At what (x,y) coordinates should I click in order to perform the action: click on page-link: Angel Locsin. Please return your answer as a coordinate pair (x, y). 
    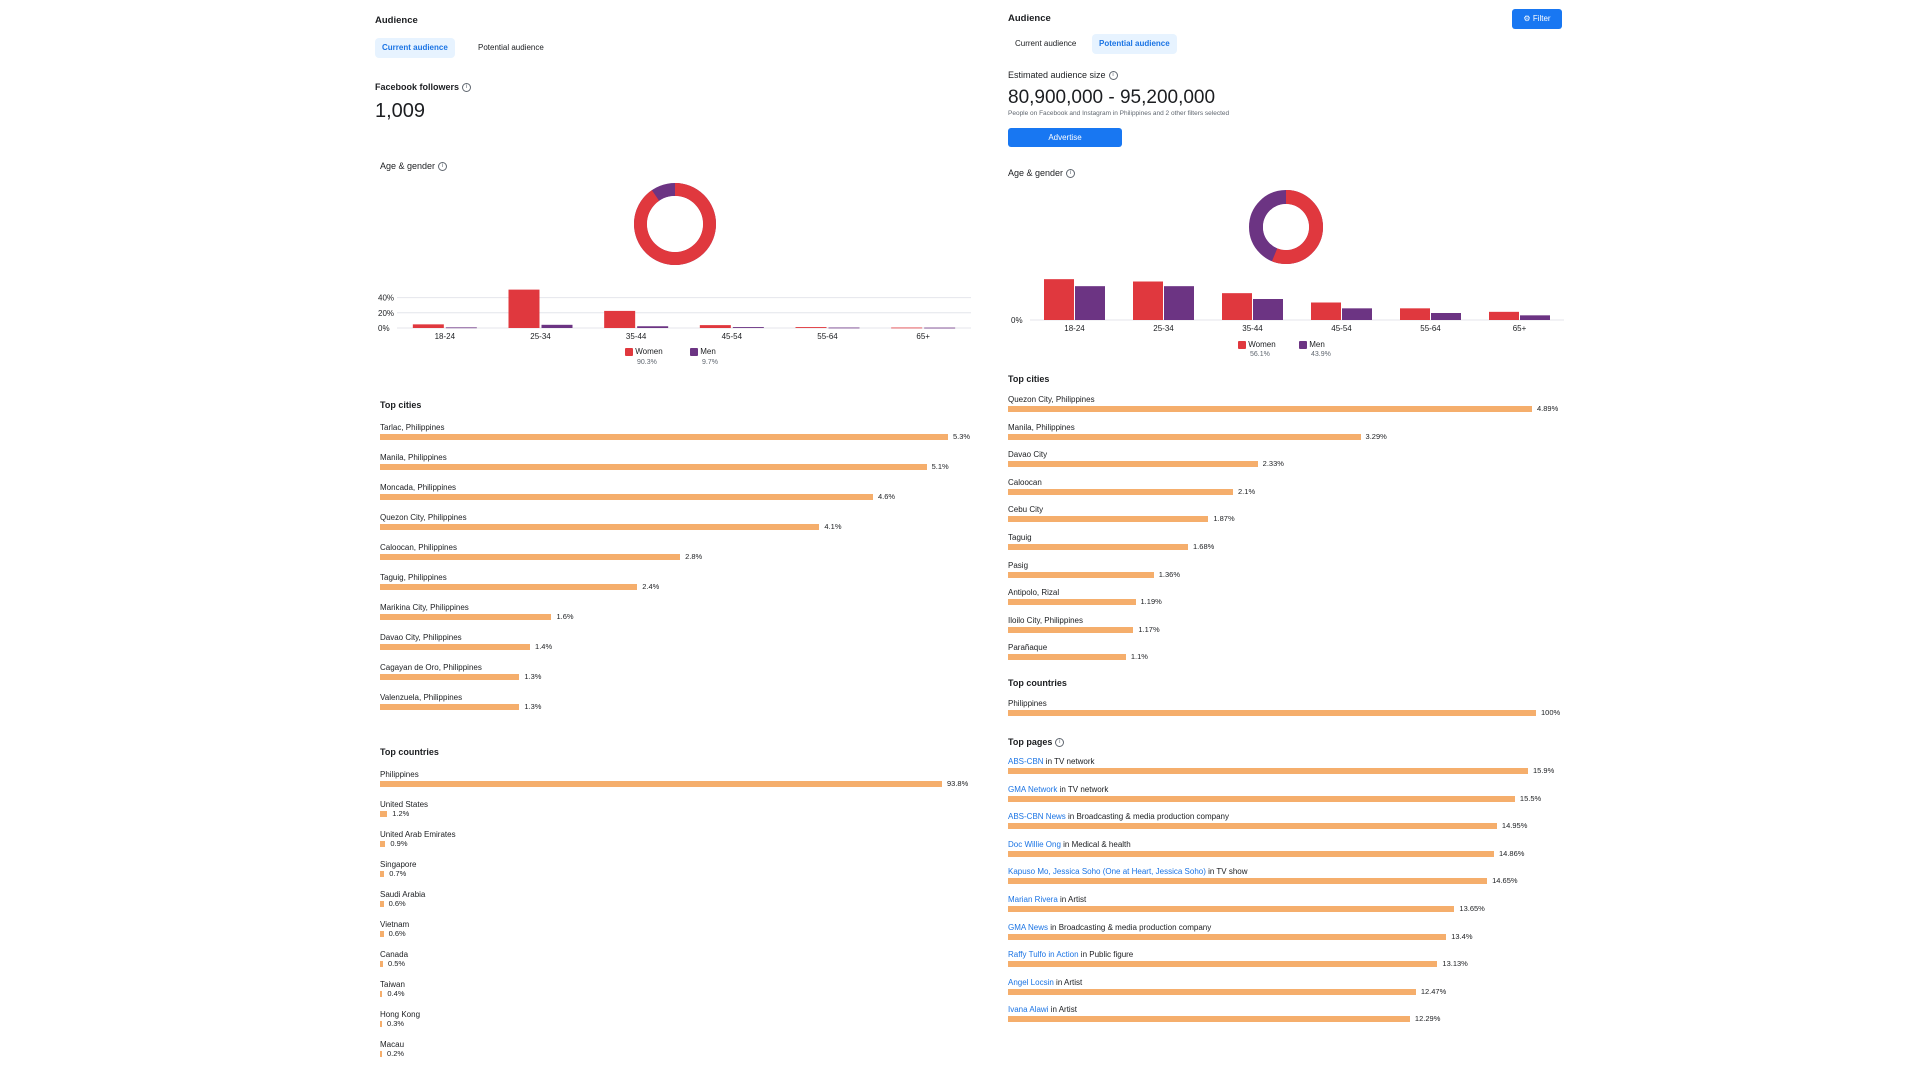
    Looking at the image, I should click on (1031, 982).